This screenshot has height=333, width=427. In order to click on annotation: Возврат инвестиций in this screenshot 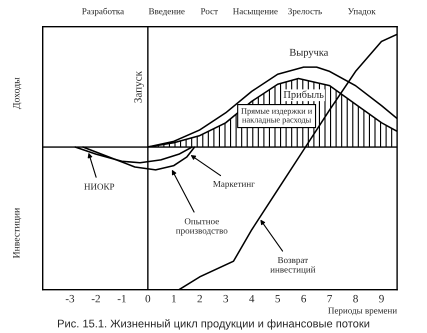, I will do `click(293, 265)`.